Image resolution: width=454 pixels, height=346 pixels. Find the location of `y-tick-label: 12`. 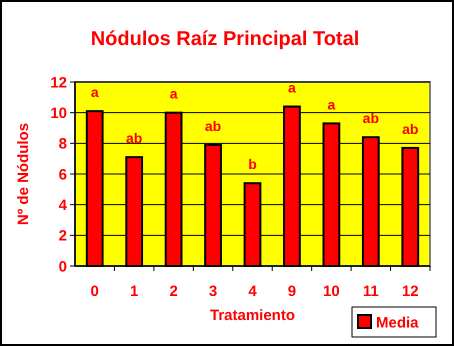

y-tick-label: 12 is located at coordinates (58, 83).